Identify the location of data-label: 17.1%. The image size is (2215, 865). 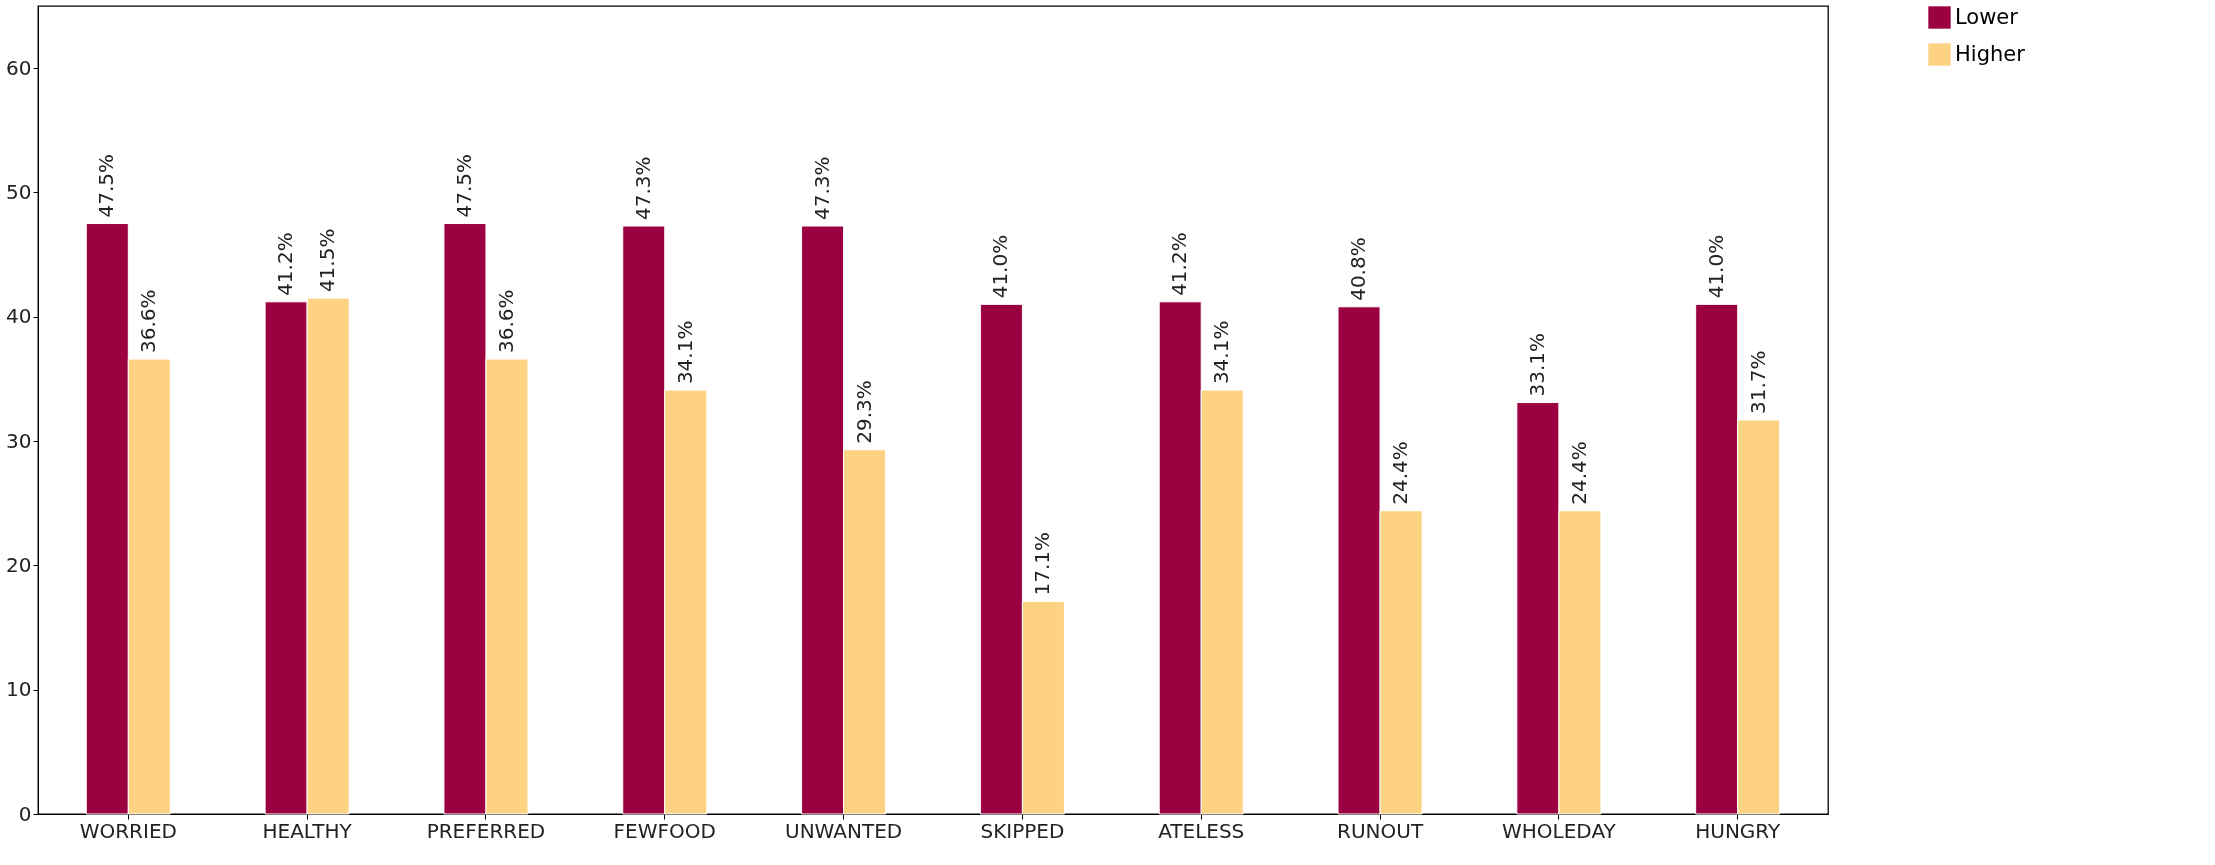
(1042, 563).